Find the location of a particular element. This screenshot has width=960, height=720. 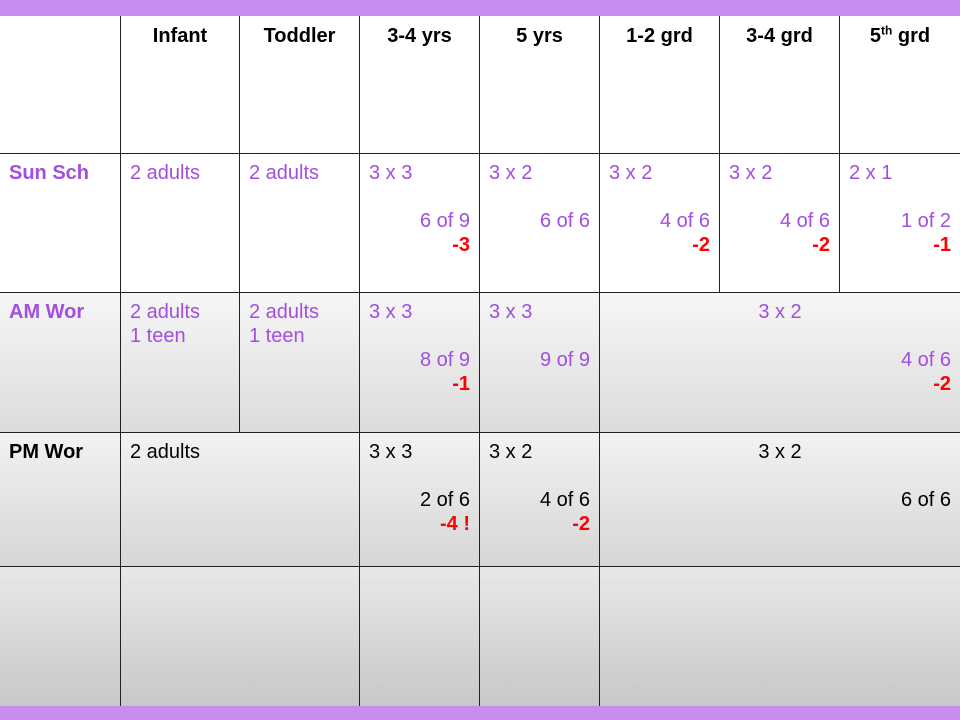

sun-toddler: 2 adults is located at coordinates (300, 223).